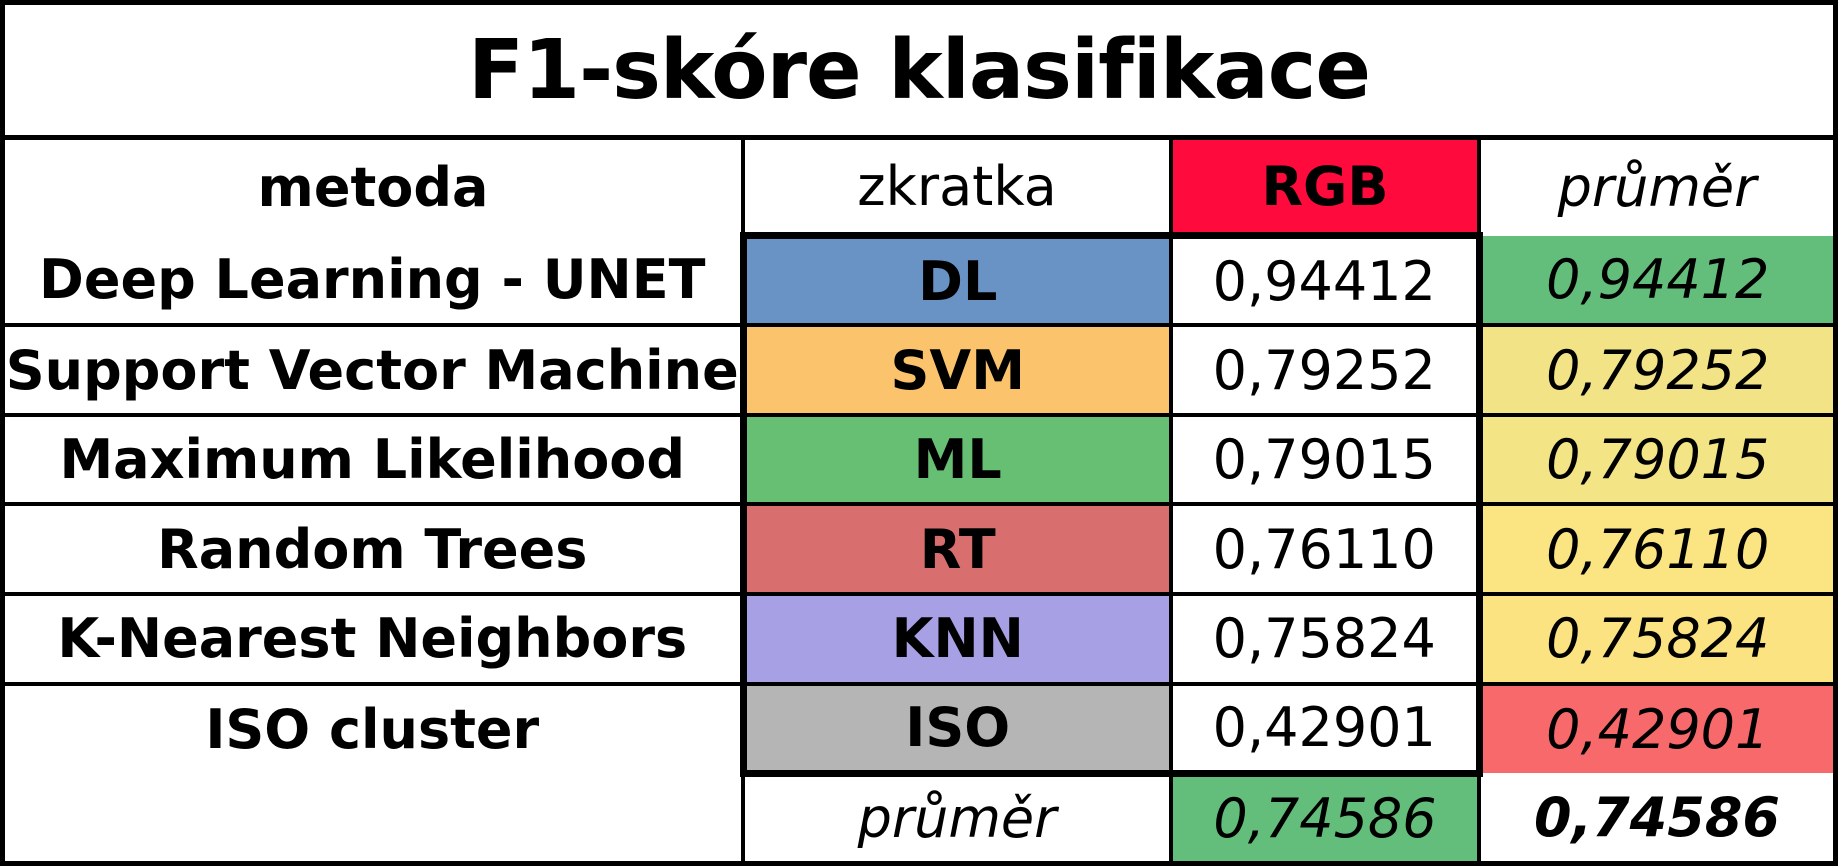  I want to click on rgb-score: 0,76110, so click(1326, 549).